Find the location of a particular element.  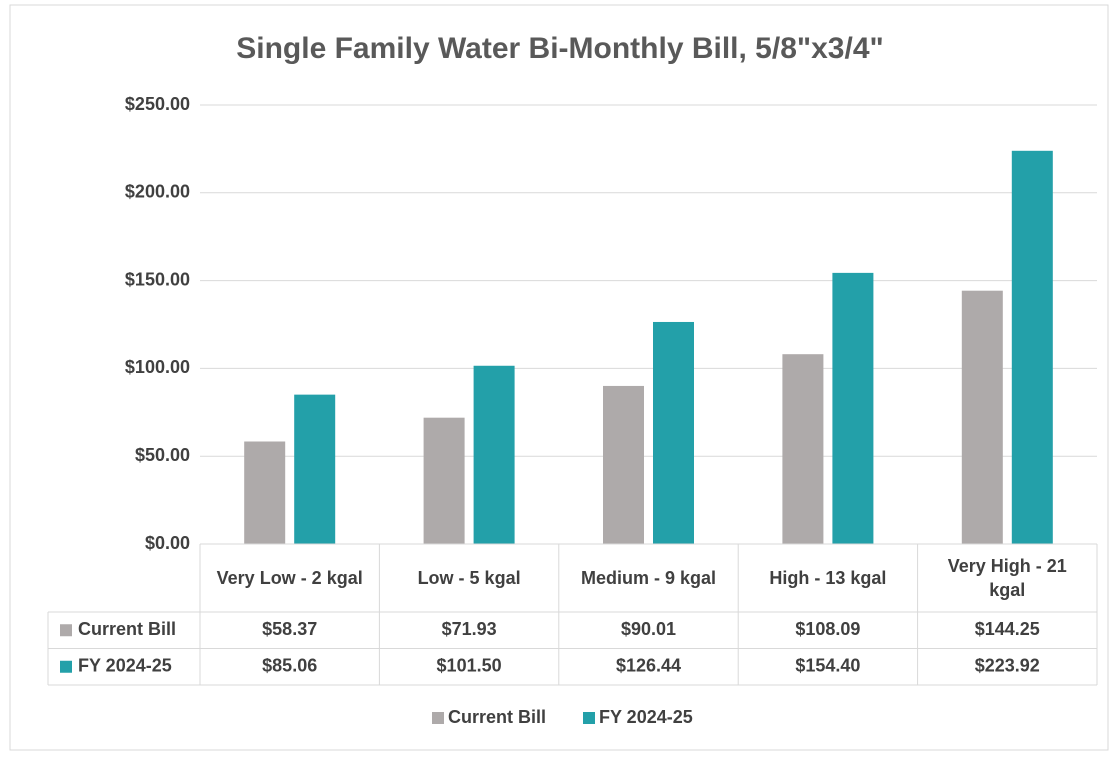

data-label: $71.93 is located at coordinates (469, 629).